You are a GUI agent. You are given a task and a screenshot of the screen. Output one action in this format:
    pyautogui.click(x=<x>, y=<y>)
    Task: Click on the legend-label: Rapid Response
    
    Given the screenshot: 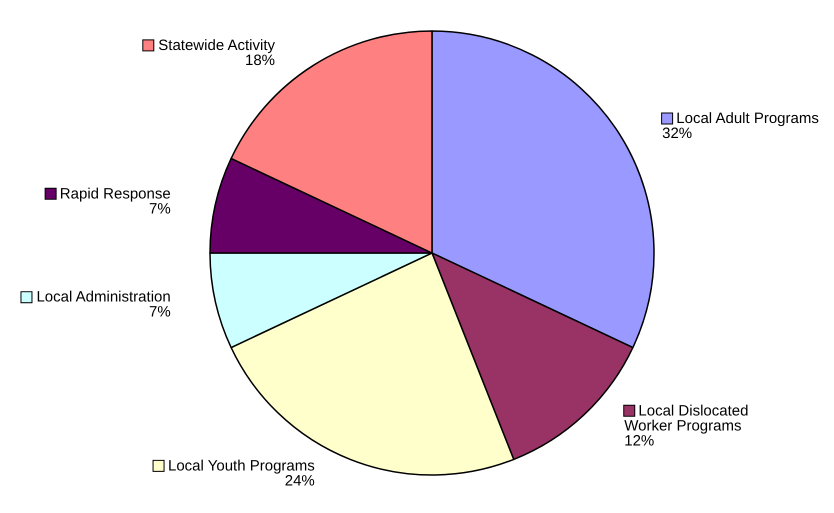 What is the action you would take?
    pyautogui.click(x=113, y=193)
    